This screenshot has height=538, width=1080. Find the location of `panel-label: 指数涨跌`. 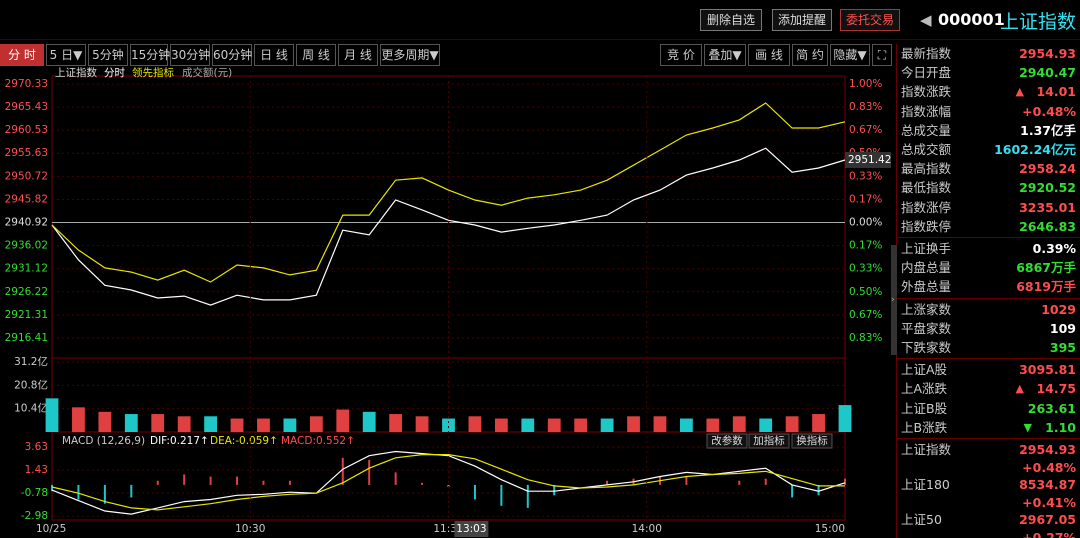

panel-label: 指数涨跌 is located at coordinates (926, 92).